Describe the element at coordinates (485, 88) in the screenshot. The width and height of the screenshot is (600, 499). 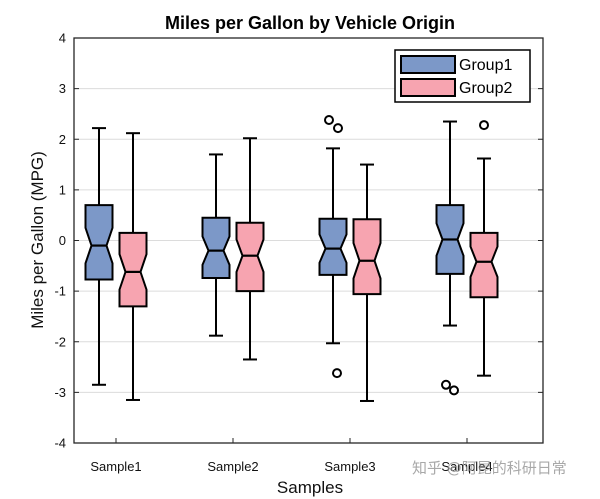
I see `legend-label-group2: Group2` at that location.